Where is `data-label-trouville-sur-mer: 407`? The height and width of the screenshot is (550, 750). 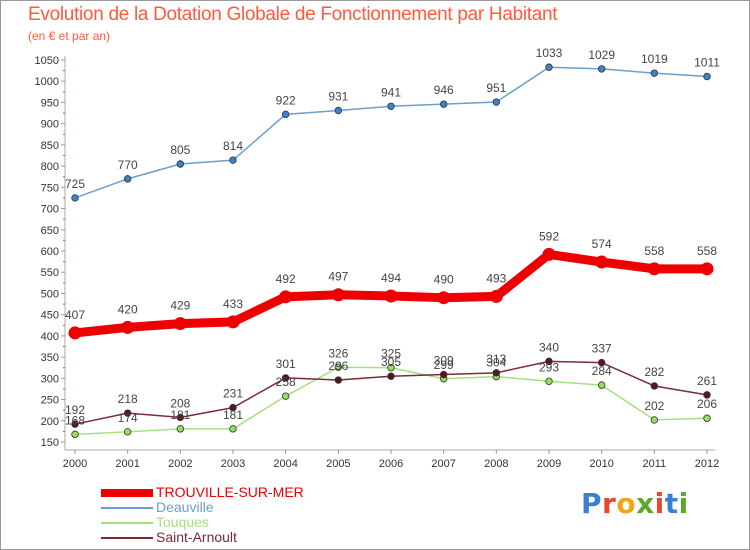
data-label-trouville-sur-mer: 407 is located at coordinates (75, 315).